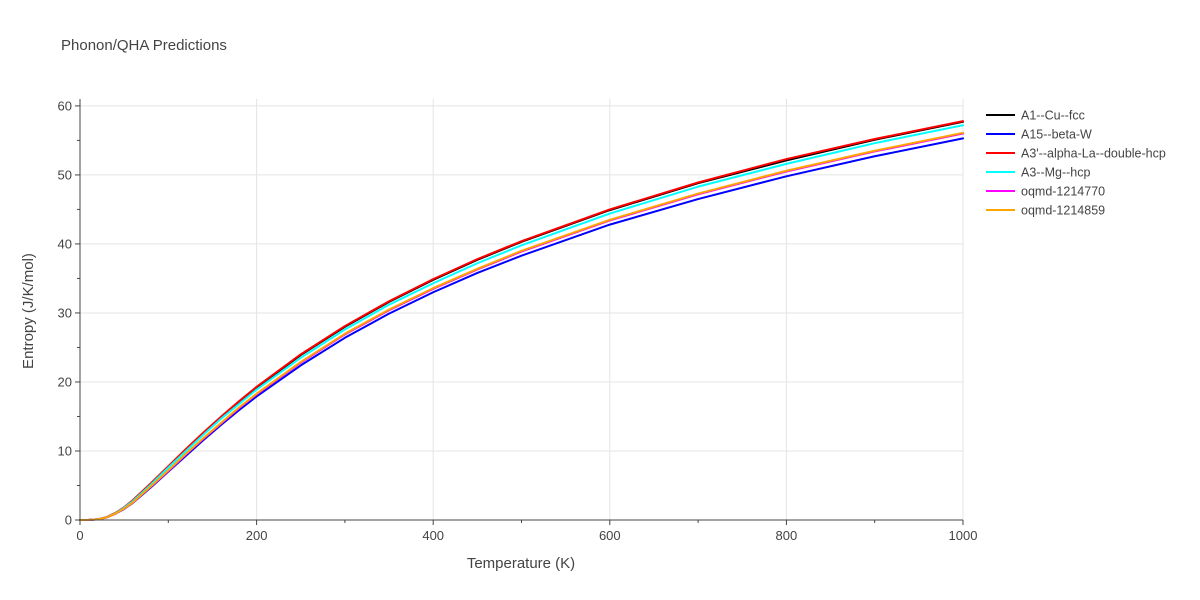 This screenshot has width=1200, height=600. I want to click on x-tick-label: 400, so click(433, 535).